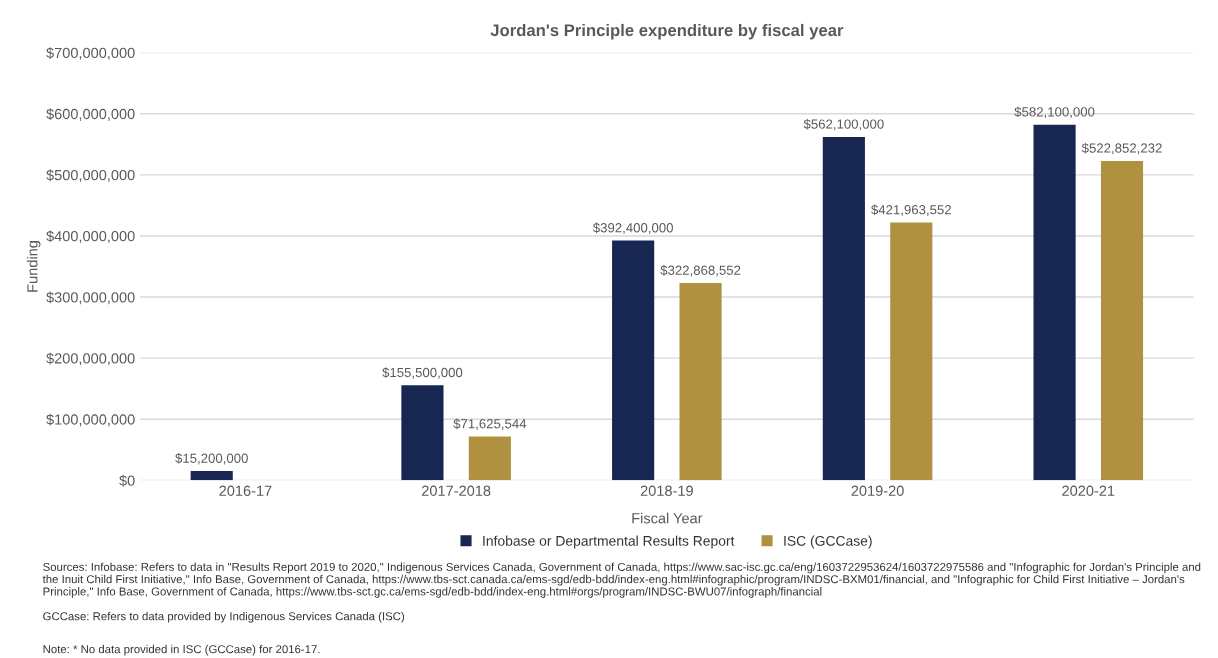 Image resolution: width=1218 pixels, height=658 pixels. I want to click on legend-label: Infobase or Departmental Results Report, so click(609, 542).